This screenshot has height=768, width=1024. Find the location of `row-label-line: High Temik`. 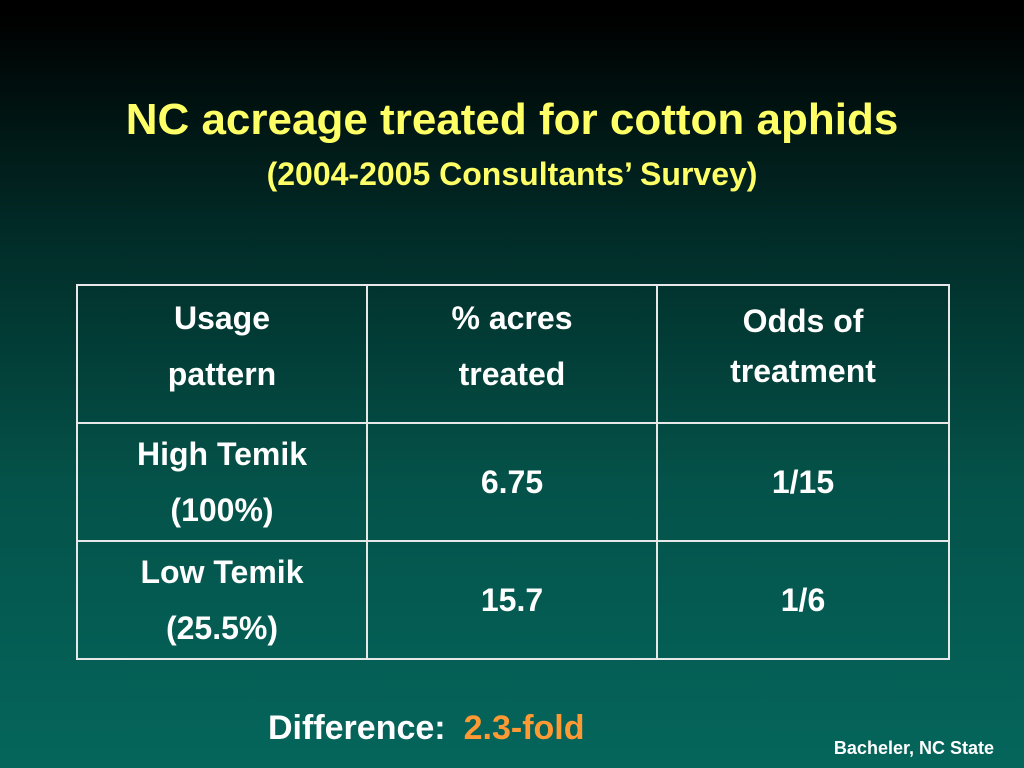

row-label-line: High Temik is located at coordinates (222, 454).